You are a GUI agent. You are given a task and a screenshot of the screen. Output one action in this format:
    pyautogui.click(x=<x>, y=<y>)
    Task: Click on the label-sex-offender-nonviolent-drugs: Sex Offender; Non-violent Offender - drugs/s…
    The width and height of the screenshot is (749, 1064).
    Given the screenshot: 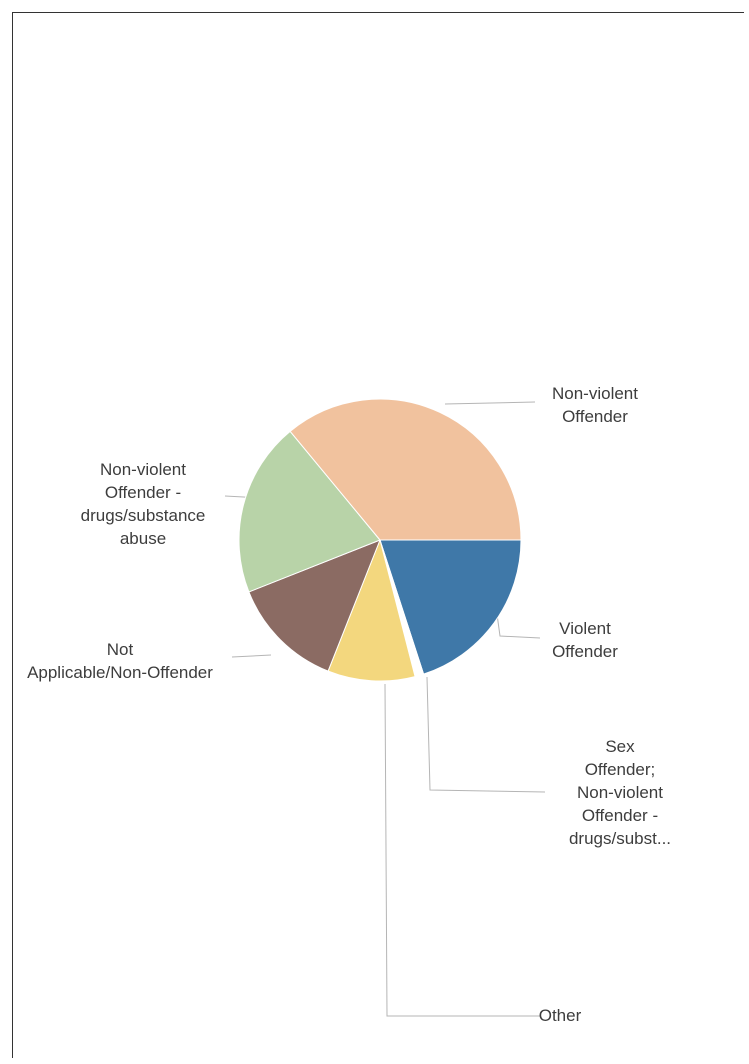 What is the action you would take?
    pyautogui.click(x=620, y=792)
    